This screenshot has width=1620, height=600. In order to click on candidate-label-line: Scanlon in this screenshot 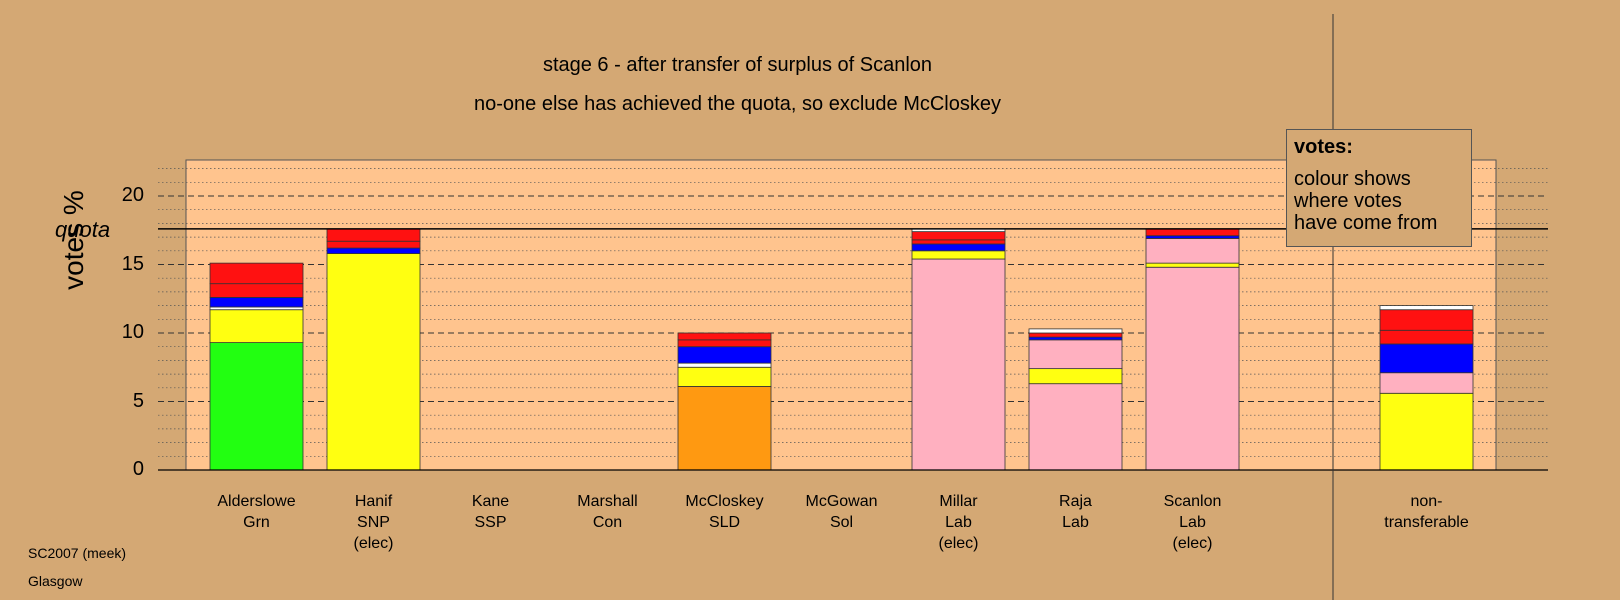, I will do `click(1192, 501)`.